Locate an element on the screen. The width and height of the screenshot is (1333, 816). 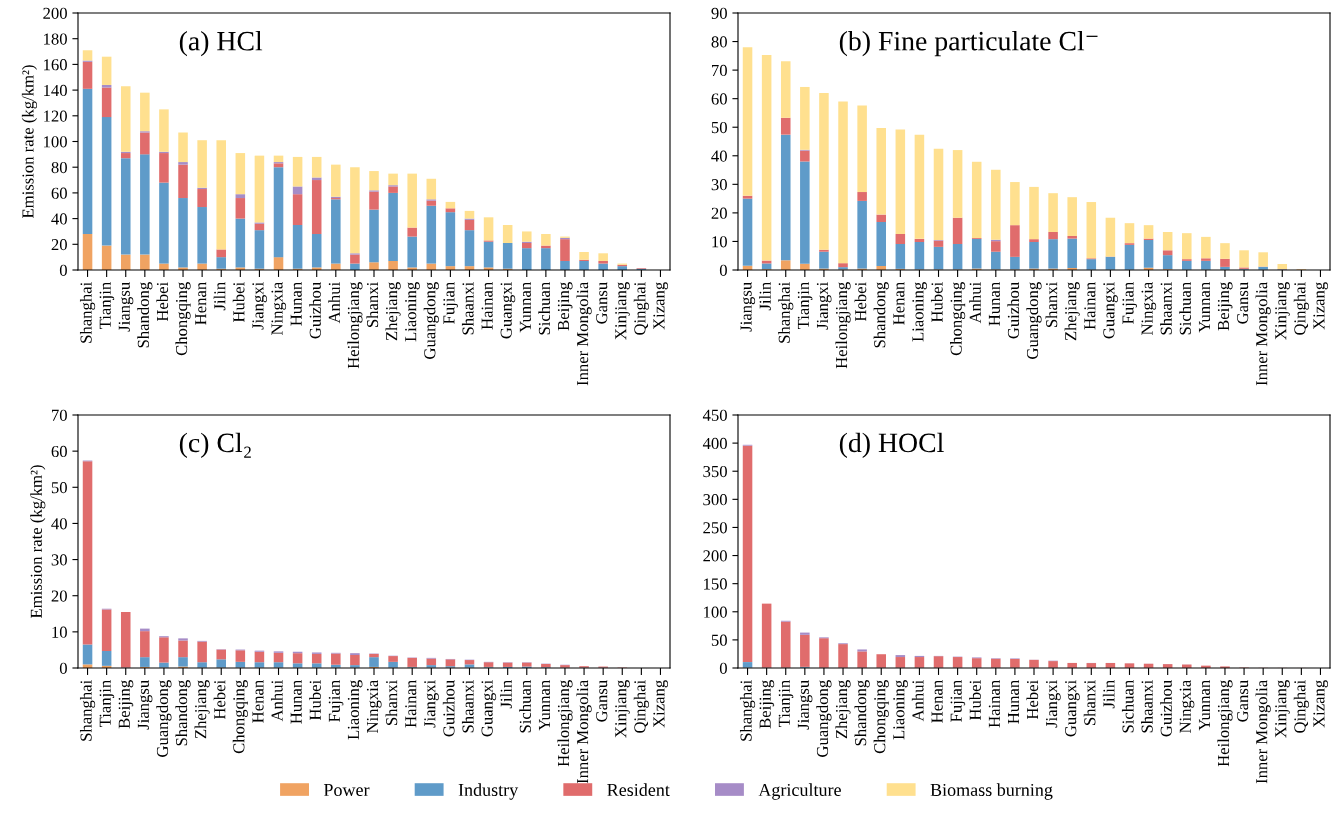
legend-label: Power is located at coordinates (346, 790).